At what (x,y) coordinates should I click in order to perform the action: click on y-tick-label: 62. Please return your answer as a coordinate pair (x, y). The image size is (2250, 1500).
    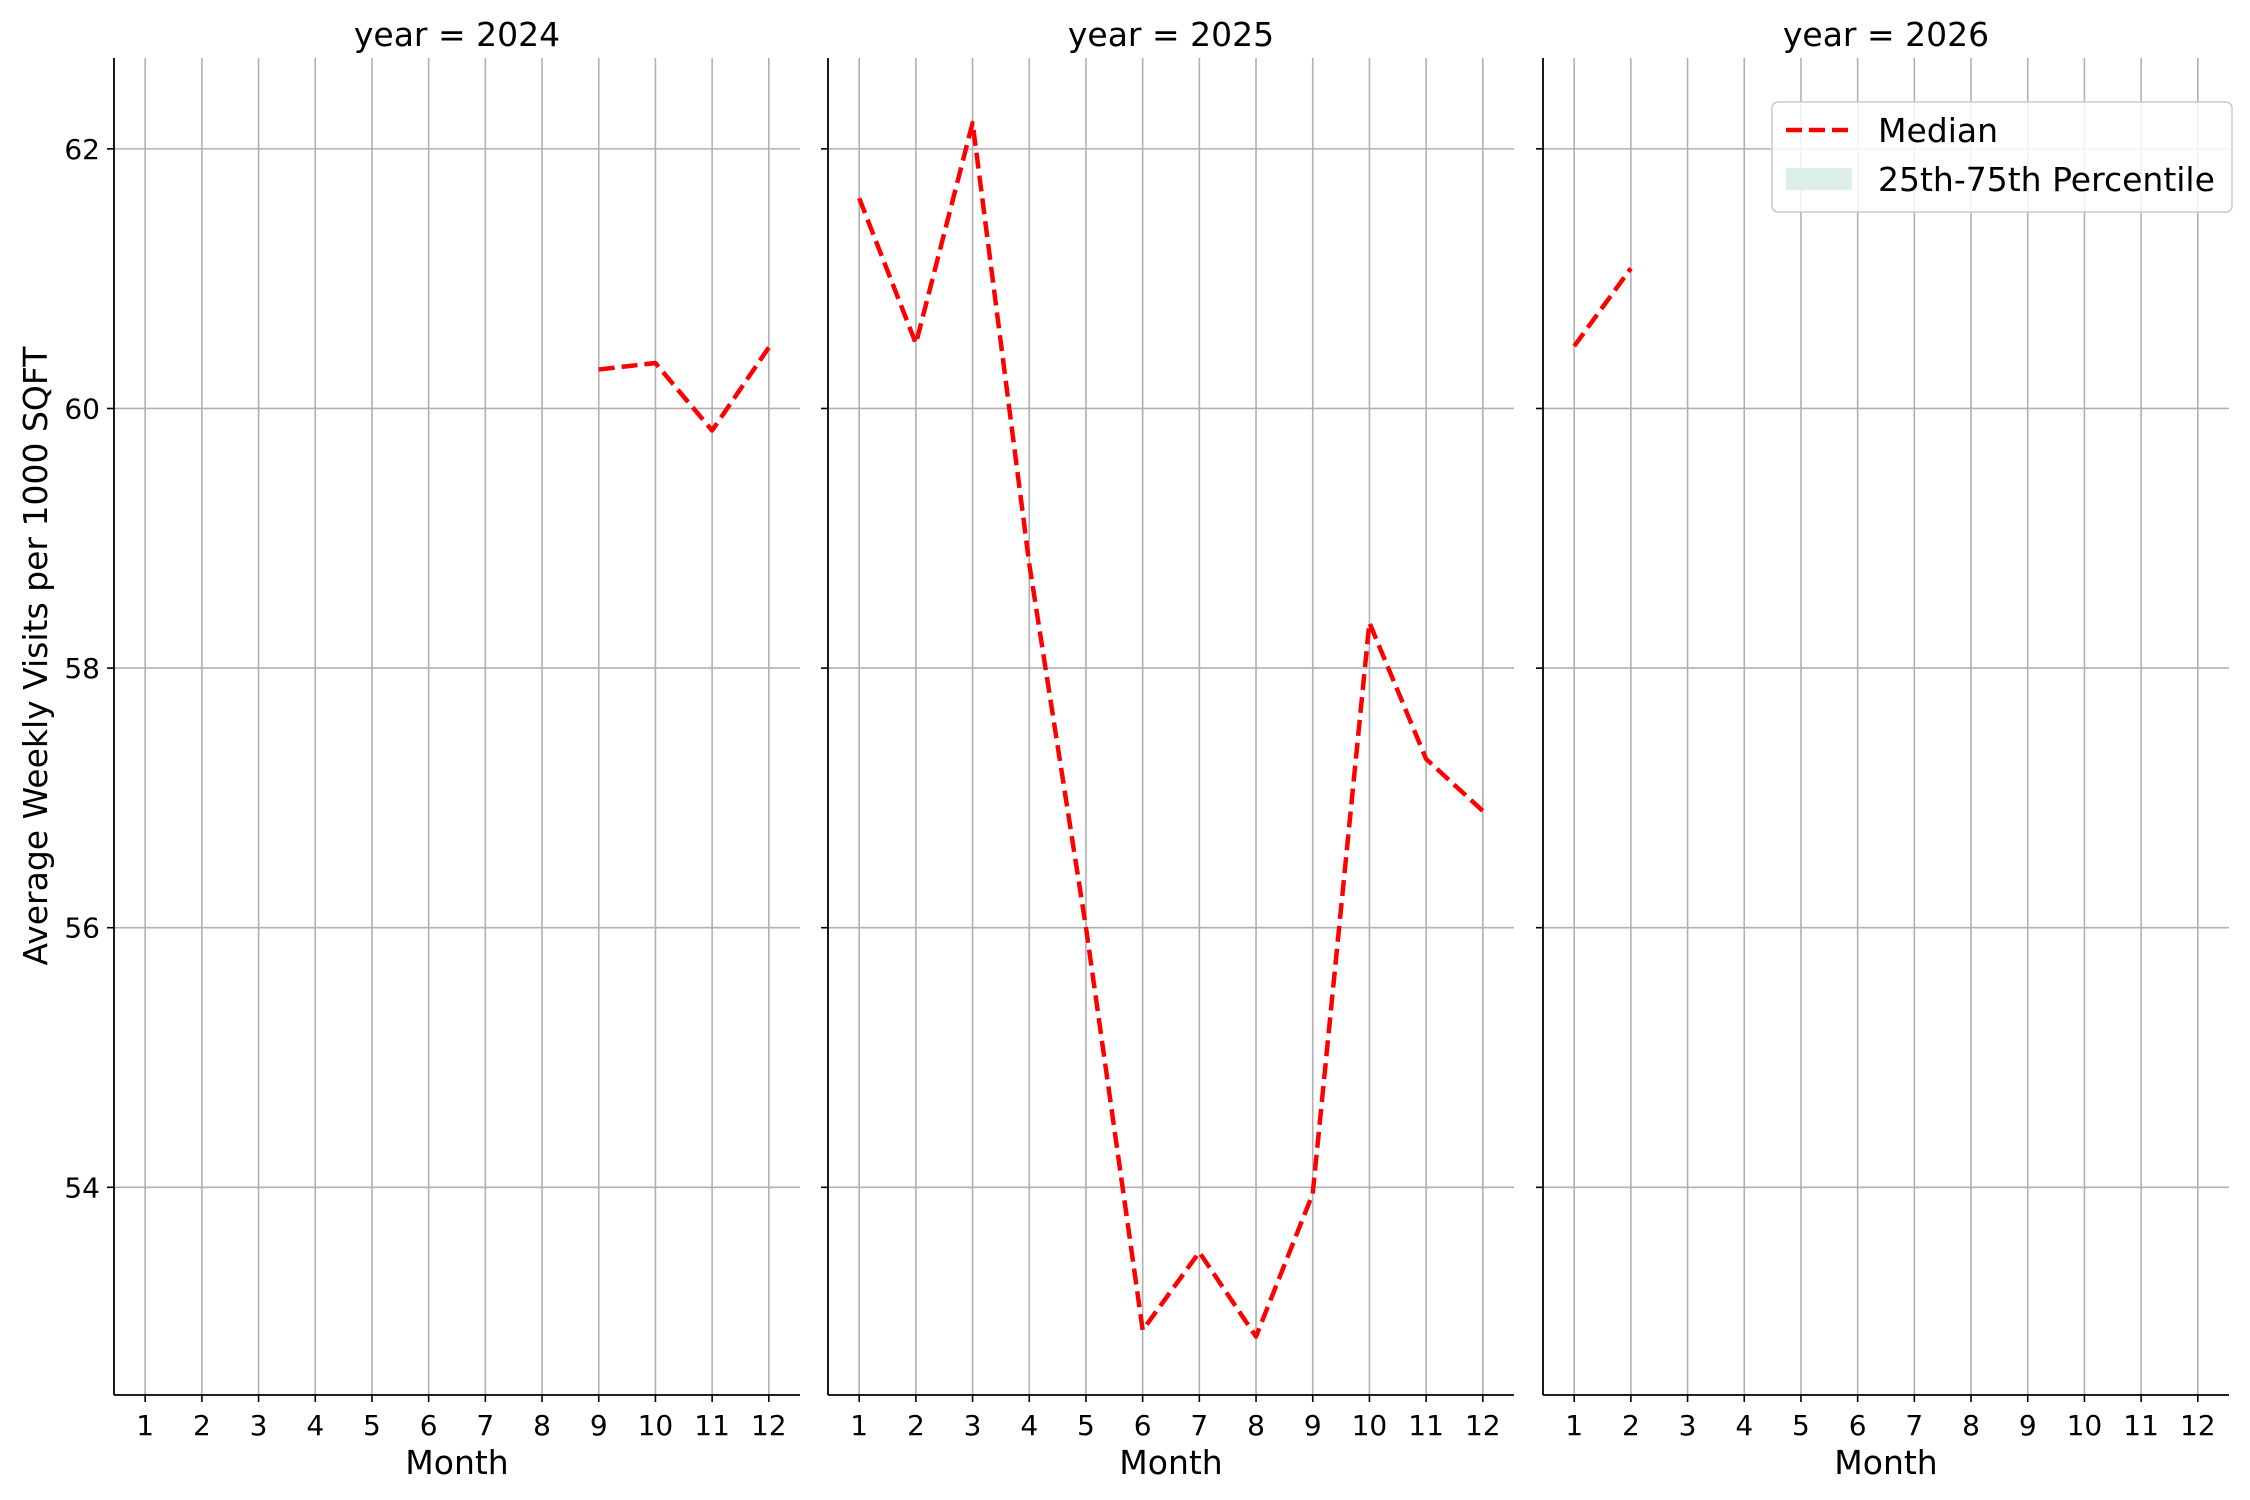
    Looking at the image, I should click on (82, 149).